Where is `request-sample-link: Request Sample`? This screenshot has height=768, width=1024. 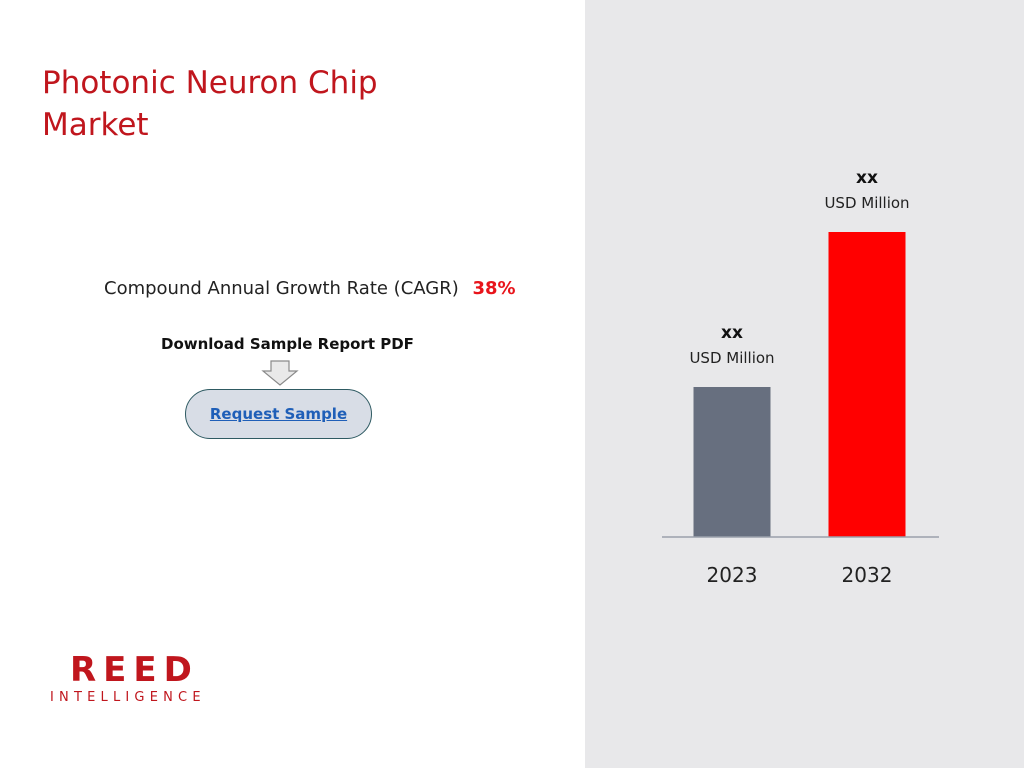
request-sample-link: Request Sample is located at coordinates (278, 414).